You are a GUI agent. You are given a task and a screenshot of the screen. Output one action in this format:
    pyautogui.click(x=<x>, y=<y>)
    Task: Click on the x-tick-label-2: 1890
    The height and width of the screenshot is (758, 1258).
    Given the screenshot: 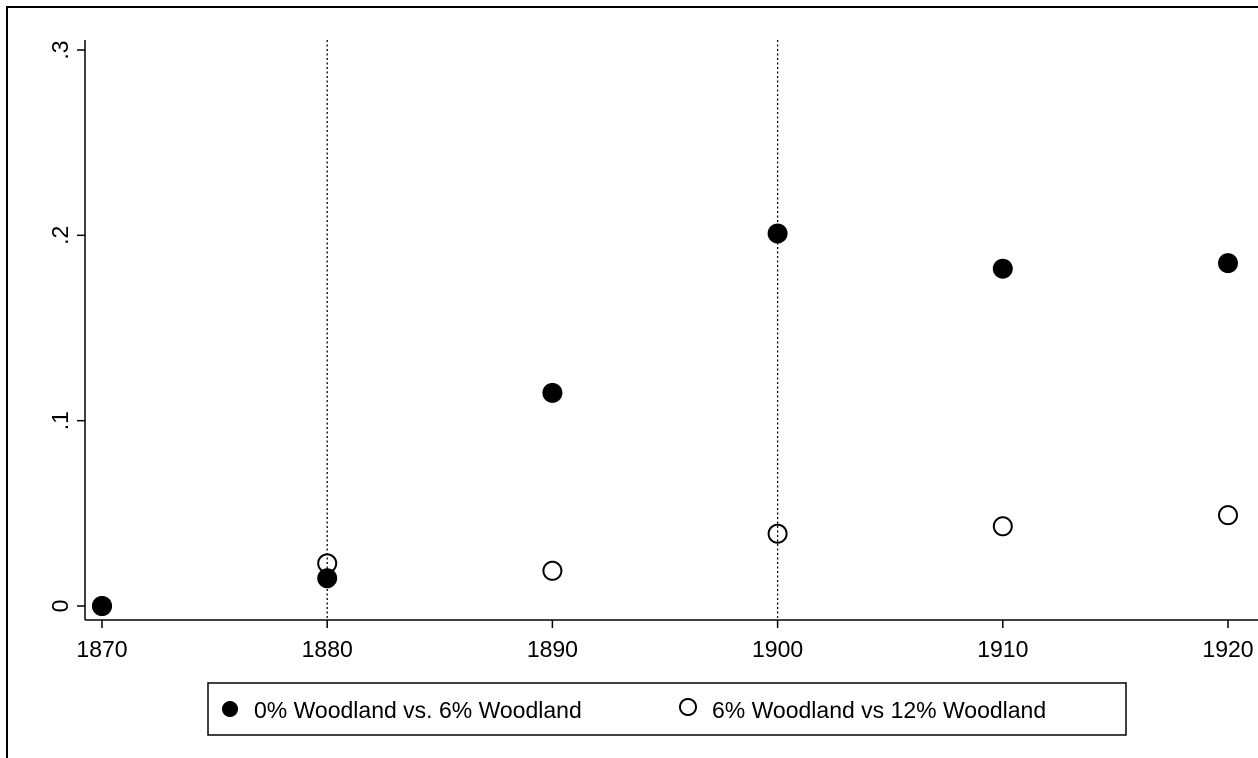 What is the action you would take?
    pyautogui.click(x=552, y=649)
    